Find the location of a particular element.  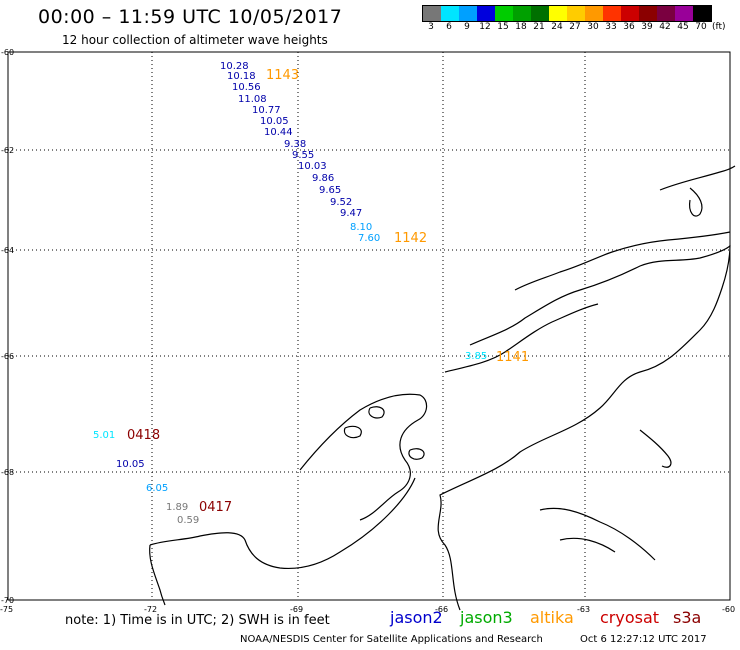

legend-cryosat: cryosat is located at coordinates (630, 617).